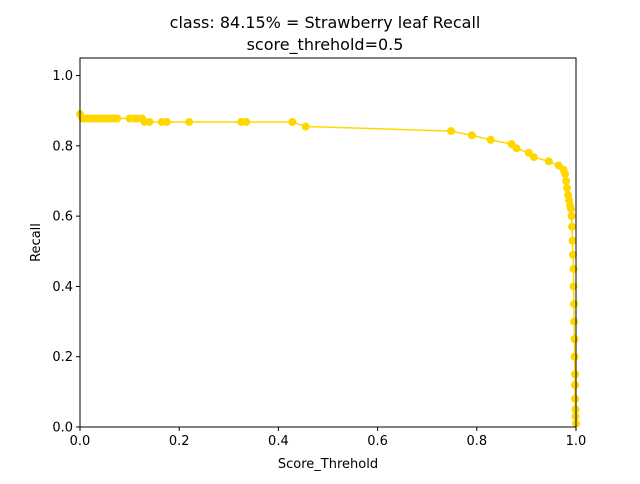 The height and width of the screenshot is (484, 640). Describe the element at coordinates (62, 357) in the screenshot. I see `y-tick-label: 0.2` at that location.